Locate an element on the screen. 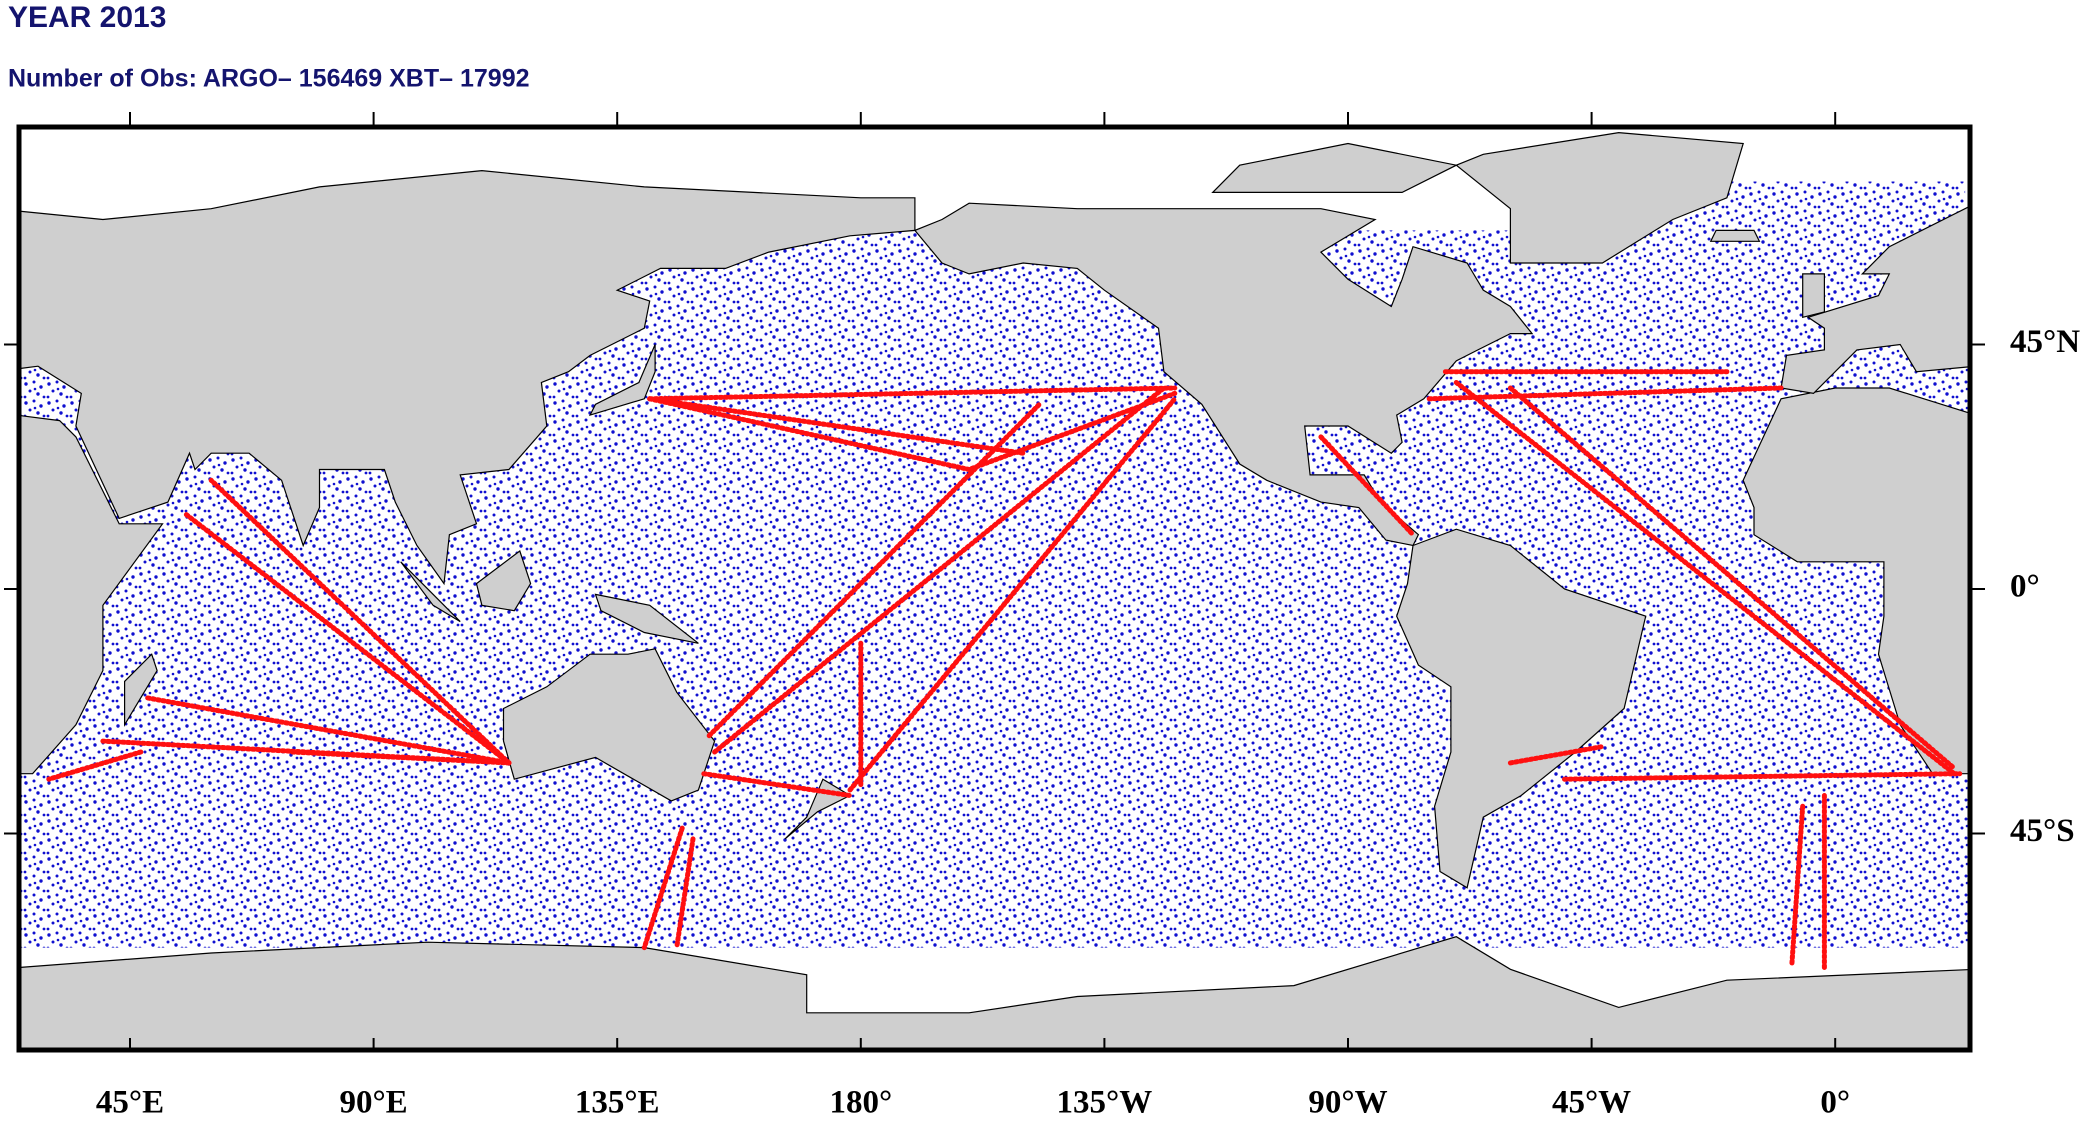 The image size is (2097, 1122). lon-label: 45°W is located at coordinates (1591, 1103).